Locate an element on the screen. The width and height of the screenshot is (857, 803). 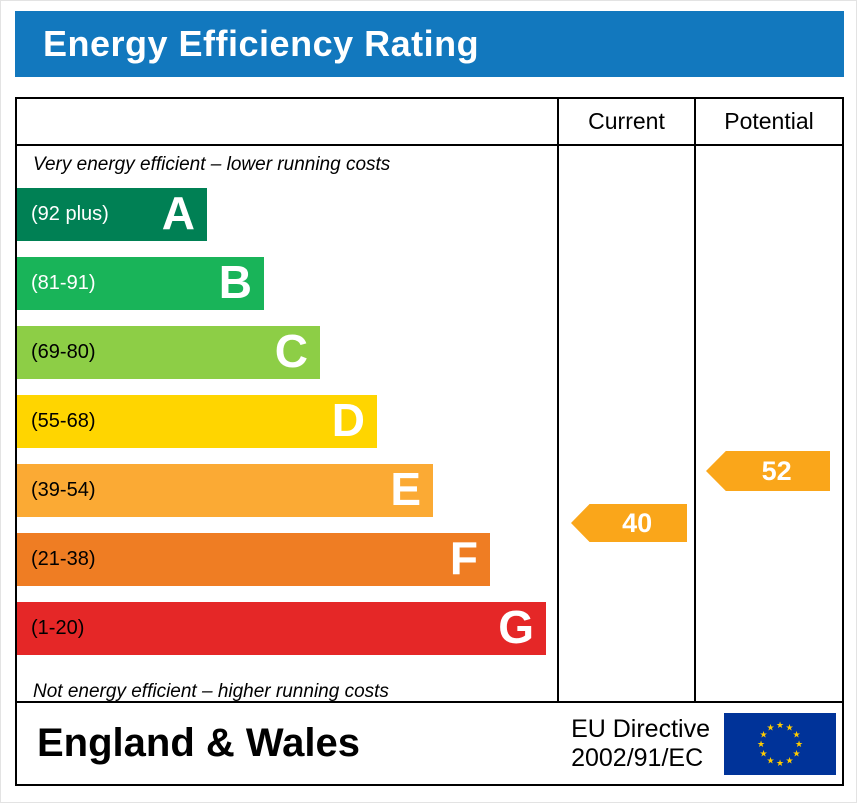
eu-directive-line1: EU Directive is located at coordinates (640, 728).